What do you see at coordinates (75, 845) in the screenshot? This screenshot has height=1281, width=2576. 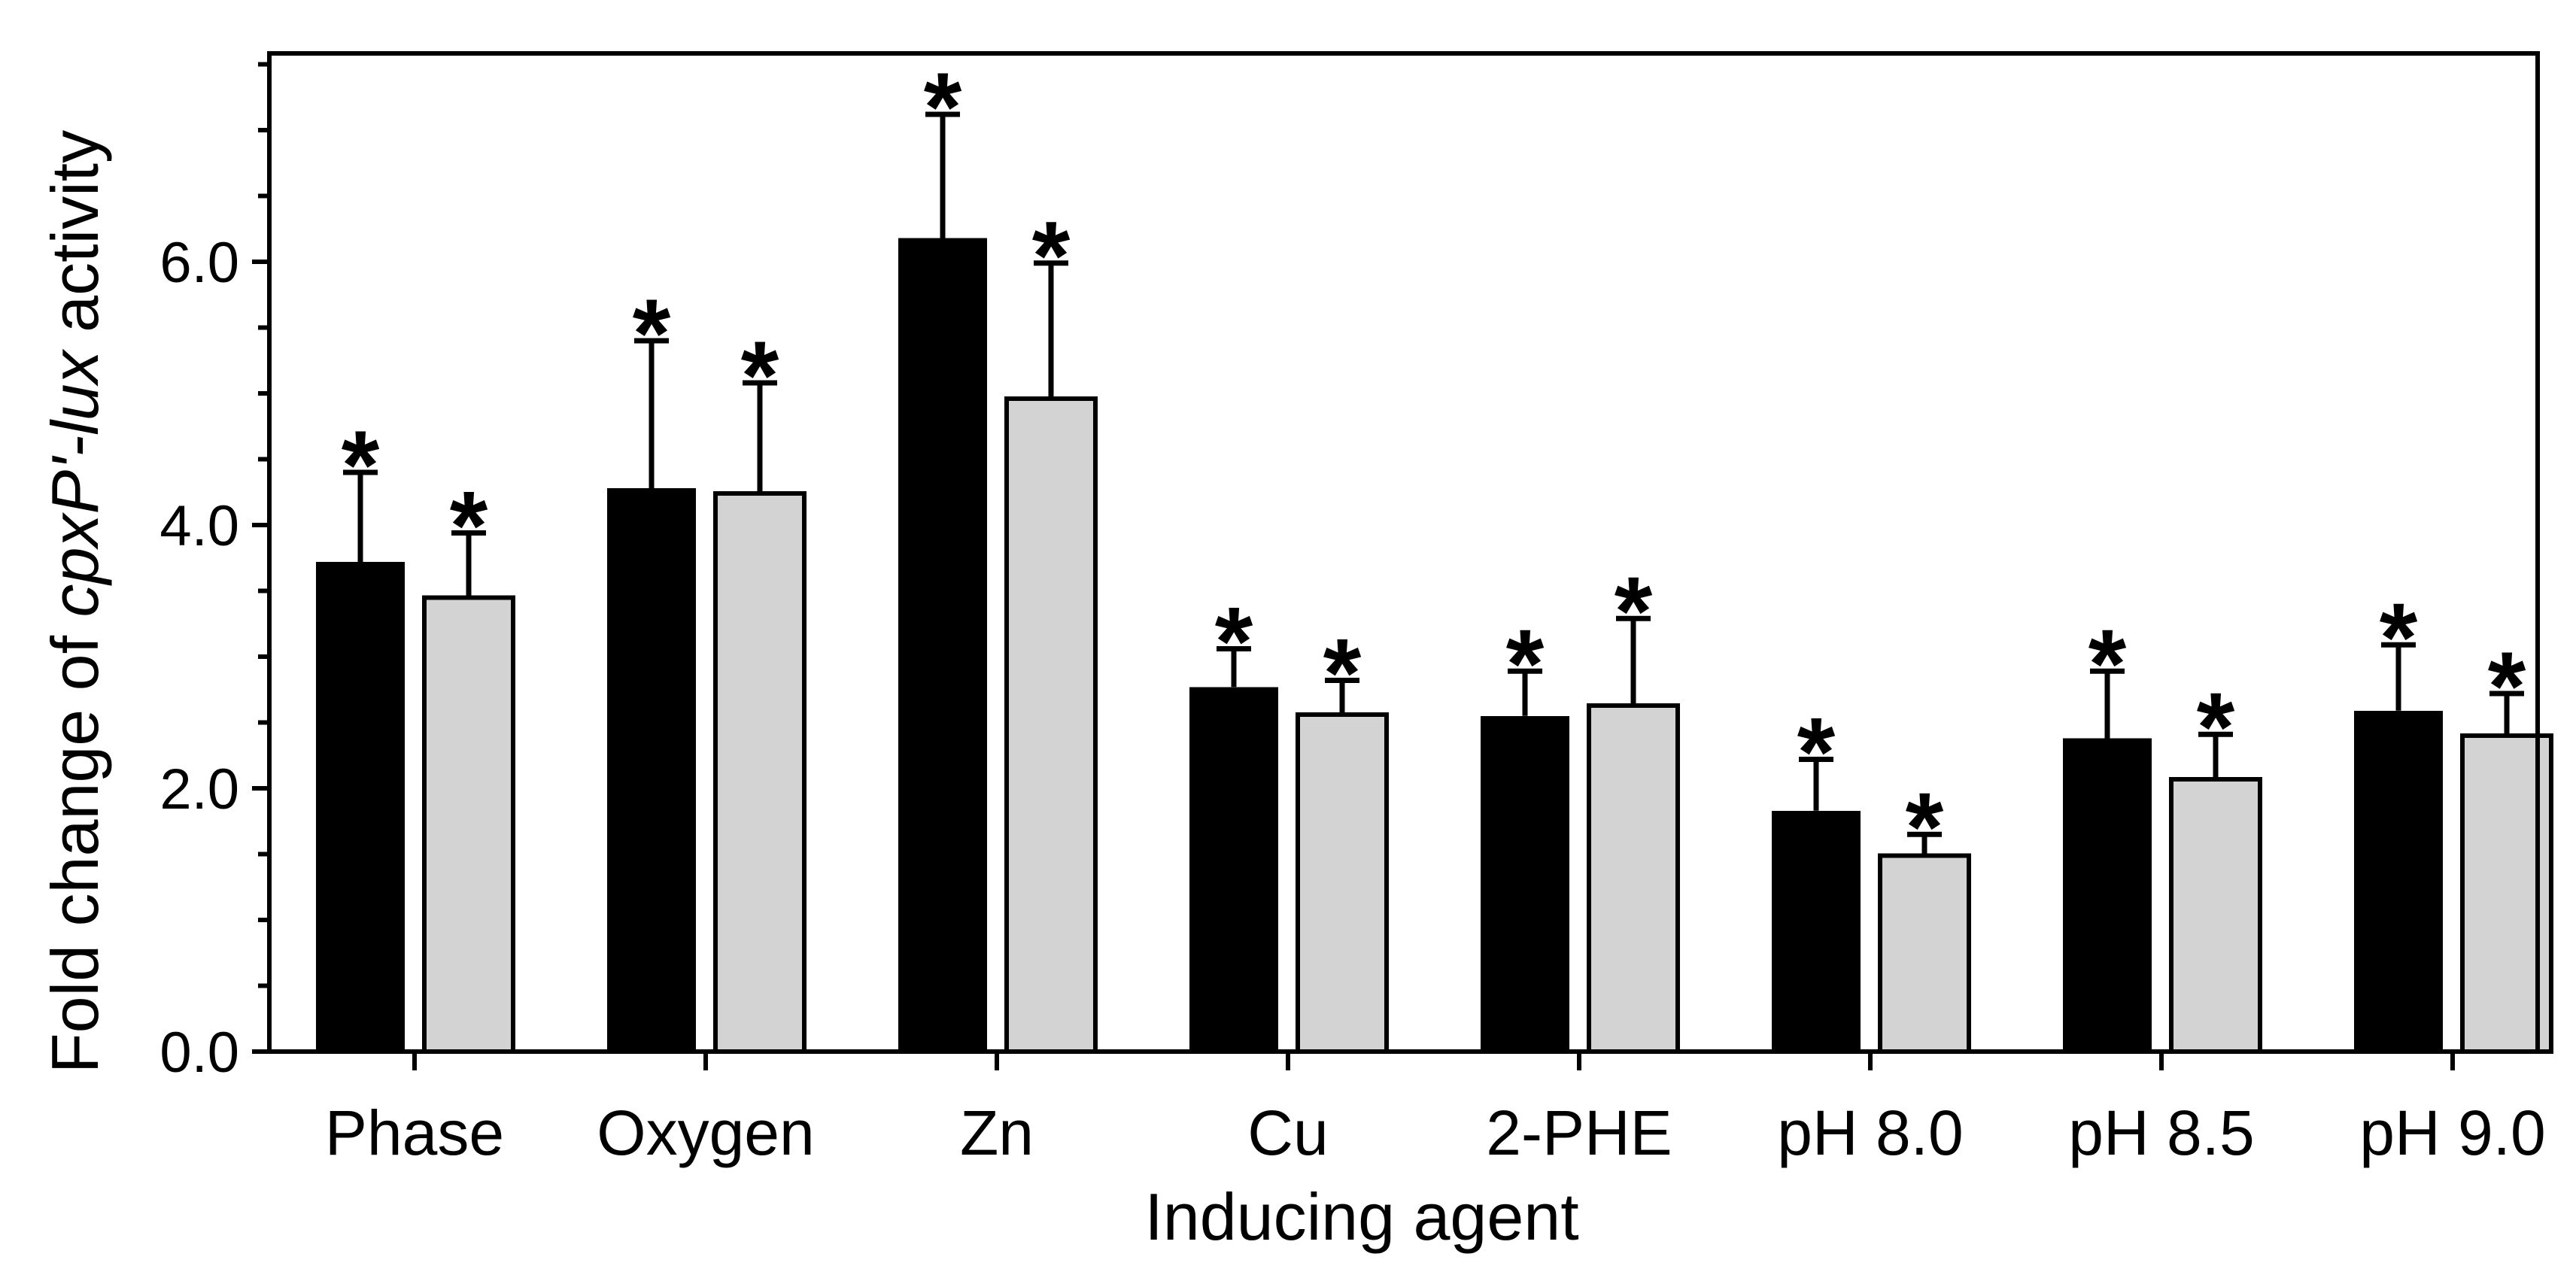 I see `y-axis-title-prefix: Fold change of` at bounding box center [75, 845].